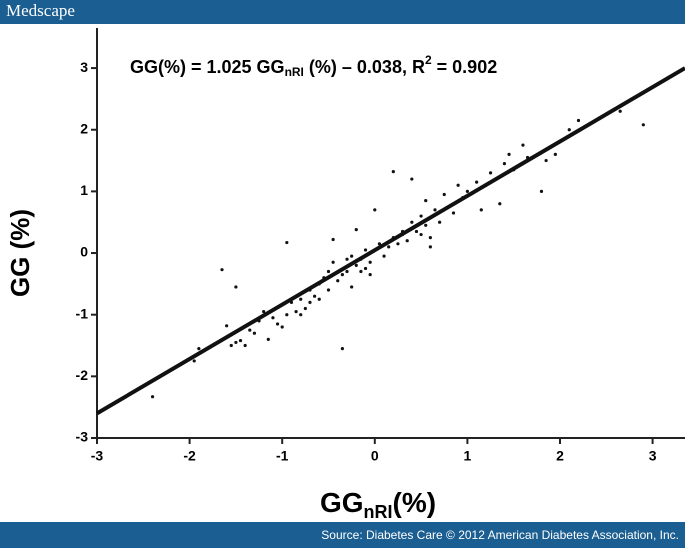  Describe the element at coordinates (82, 313) in the screenshot. I see `y-tick-label: -1` at that location.